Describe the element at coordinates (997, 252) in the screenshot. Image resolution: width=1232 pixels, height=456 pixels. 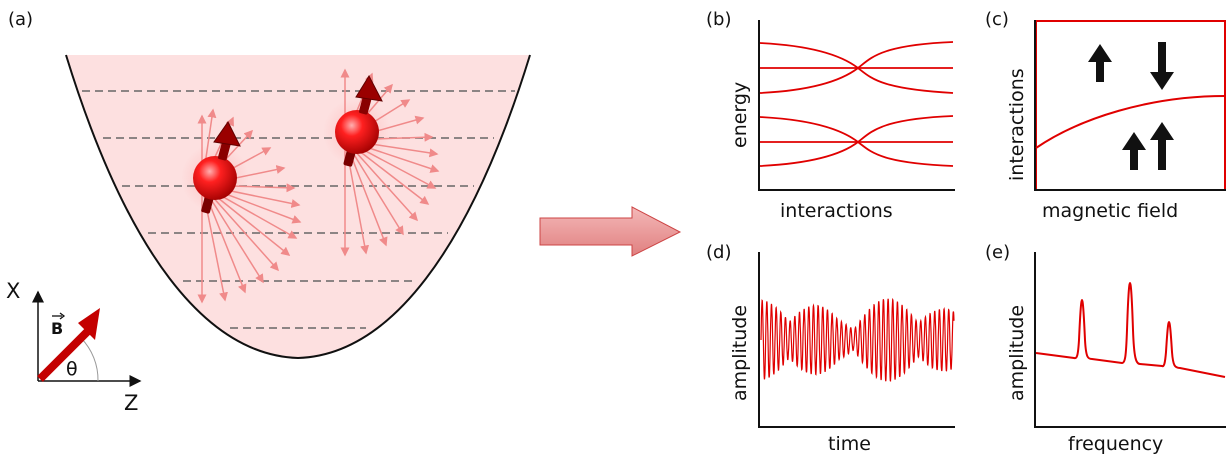
I see `panel-e-label: (e)` at that location.